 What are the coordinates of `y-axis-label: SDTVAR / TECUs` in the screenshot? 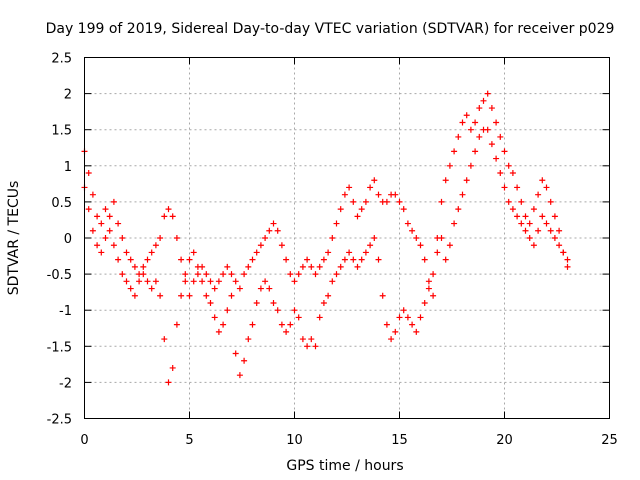 It's located at (14, 238).